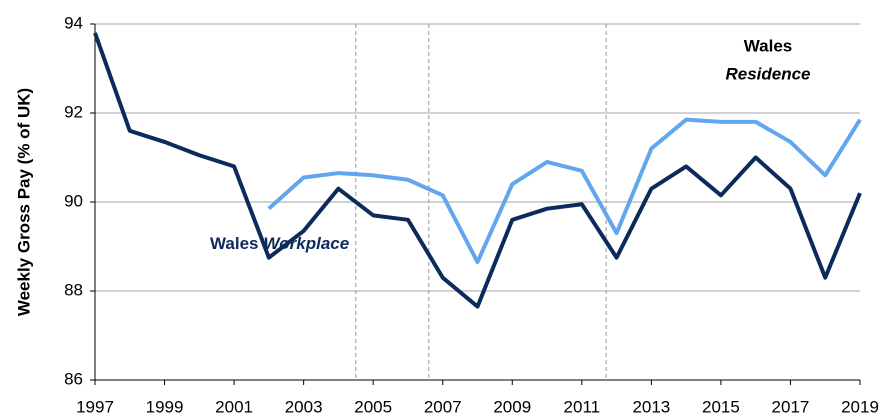 This screenshot has width=890, height=419. Describe the element at coordinates (651, 406) in the screenshot. I see `x-tick-label: 2013` at that location.